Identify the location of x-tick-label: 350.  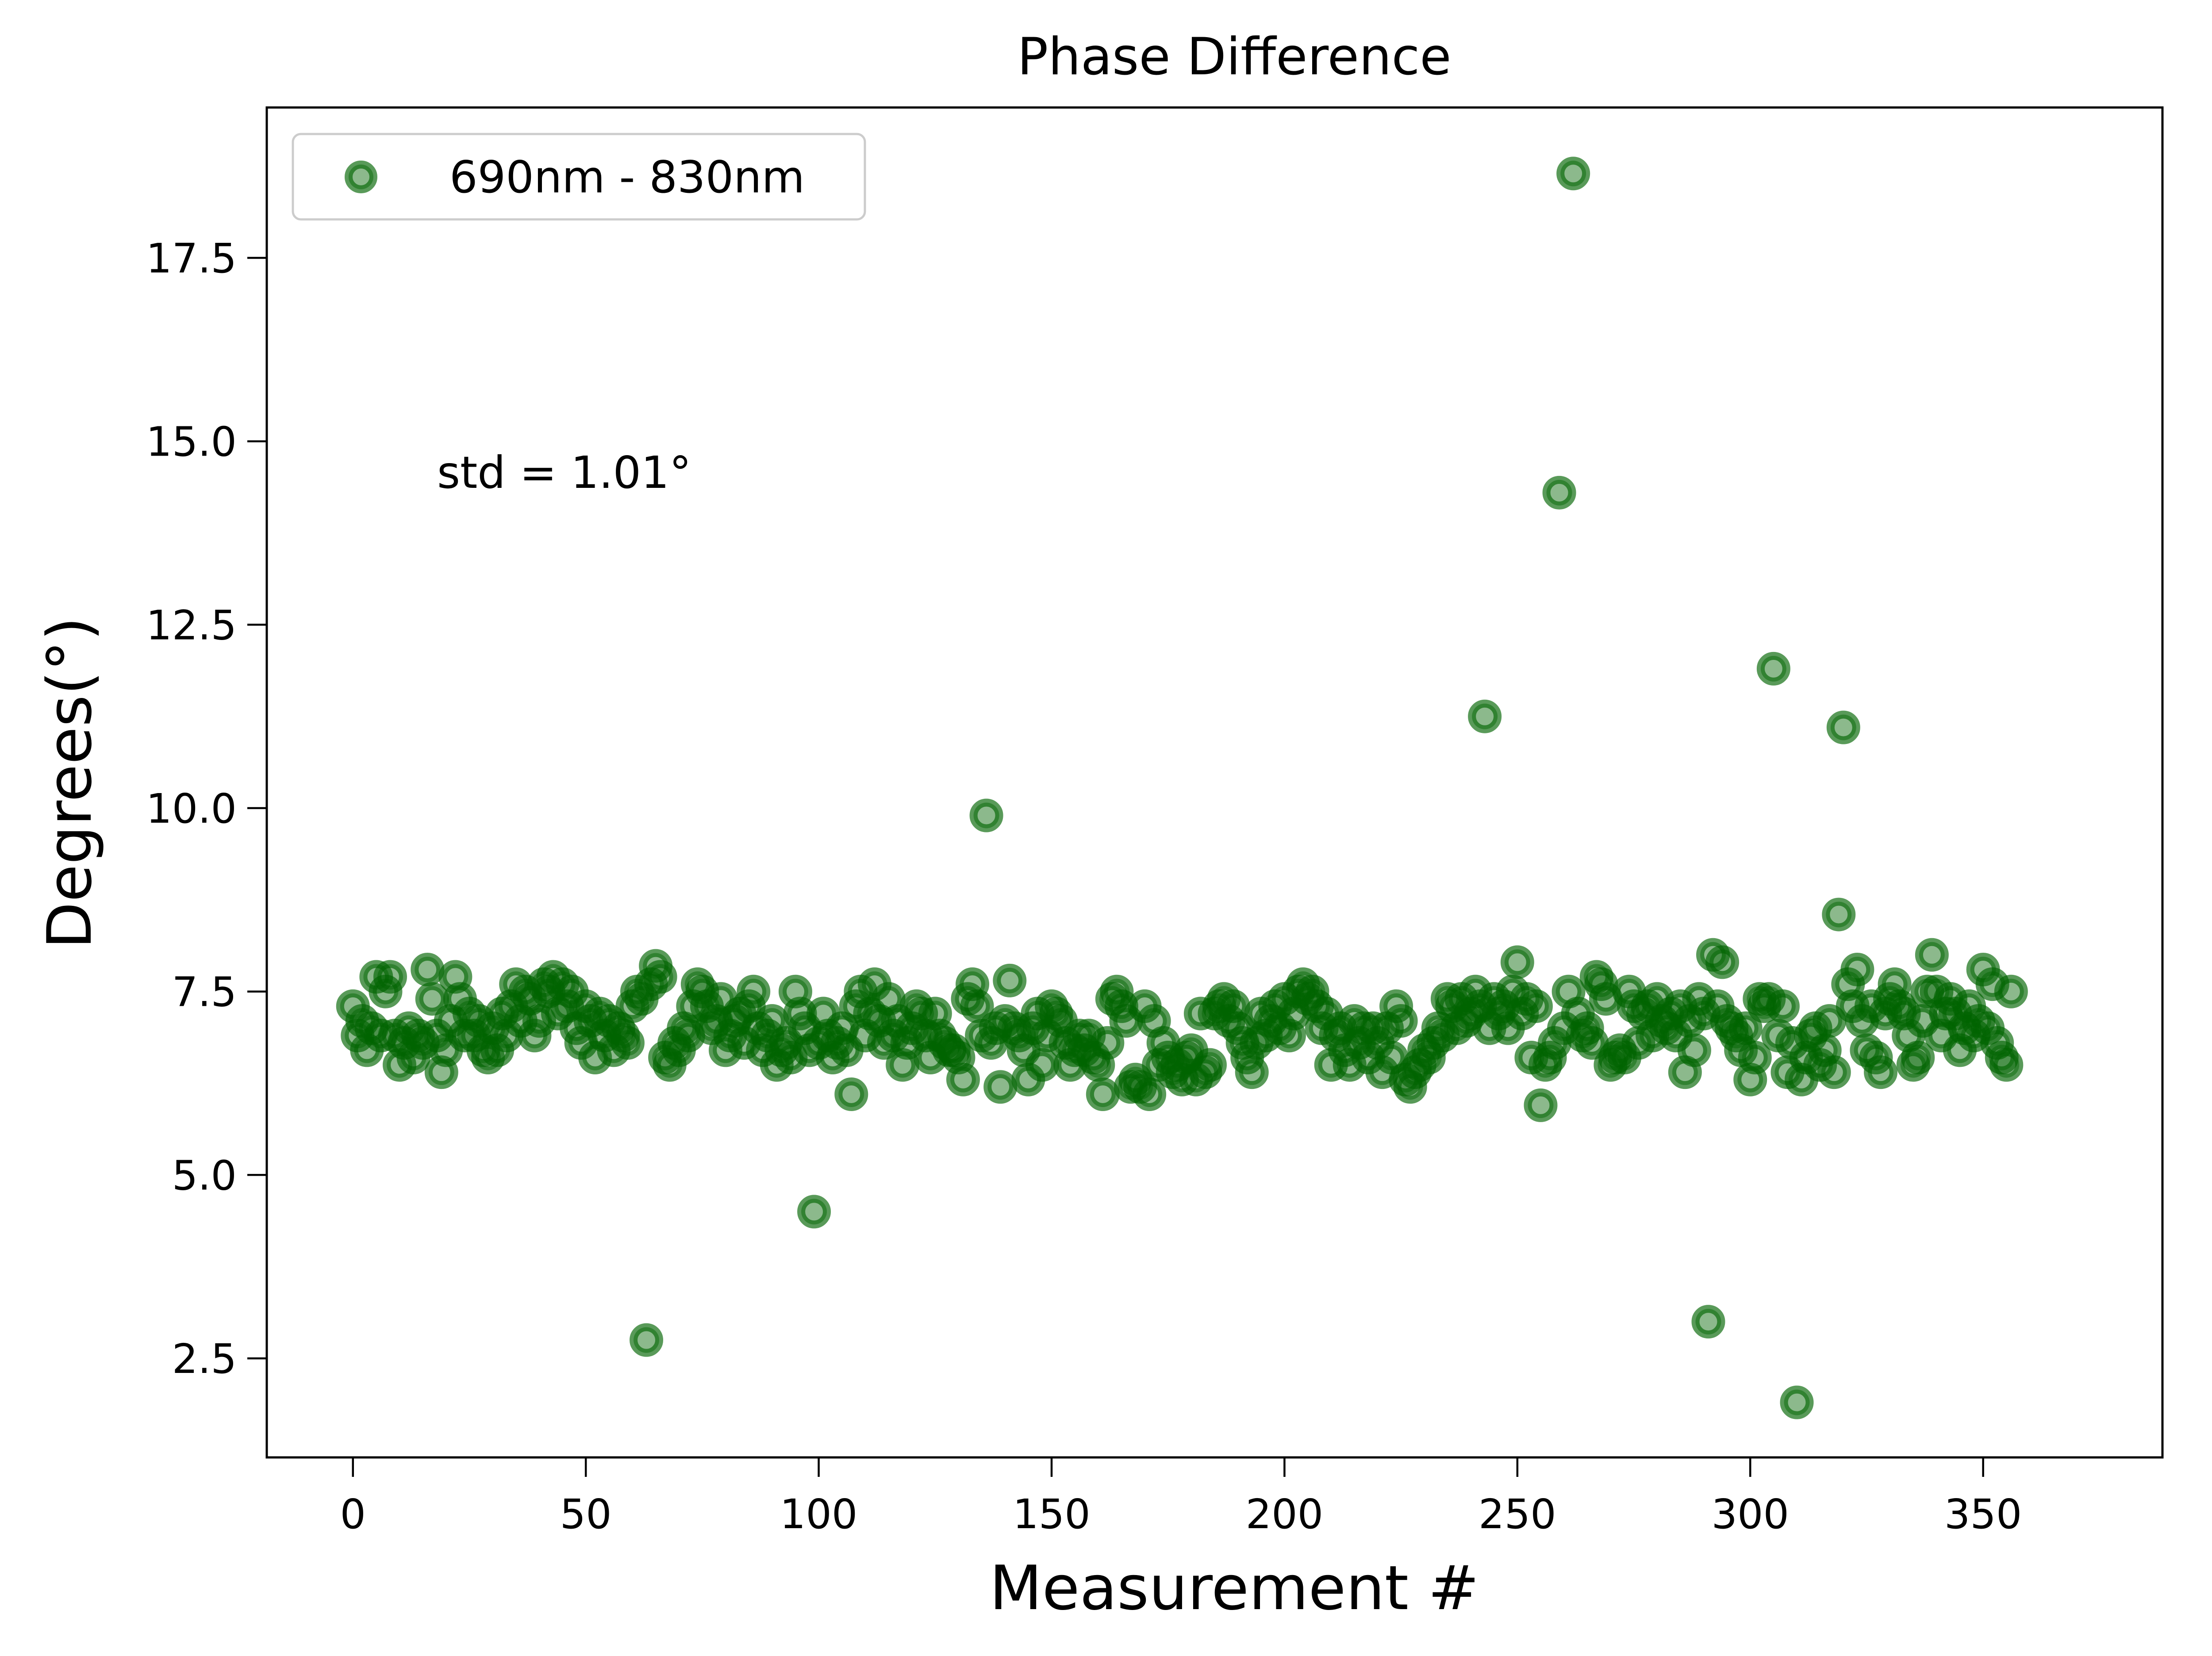
(1983, 1514).